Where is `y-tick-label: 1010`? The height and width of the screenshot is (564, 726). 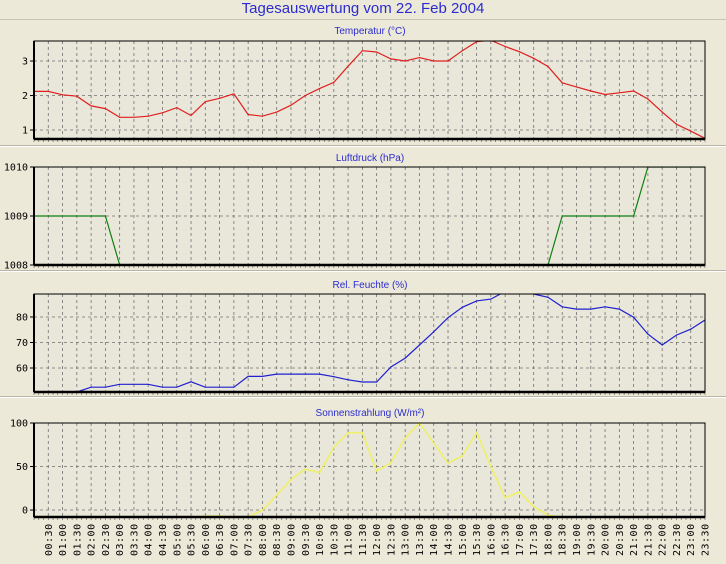
y-tick-label: 1010 is located at coordinates (16, 168).